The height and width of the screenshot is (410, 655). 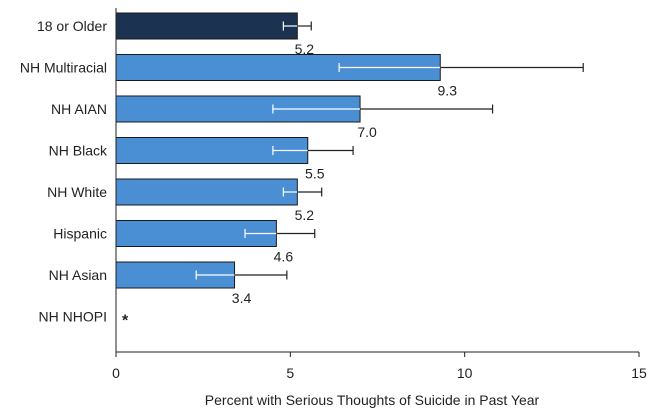 I want to click on category-label: NH Asian, so click(x=78, y=275).